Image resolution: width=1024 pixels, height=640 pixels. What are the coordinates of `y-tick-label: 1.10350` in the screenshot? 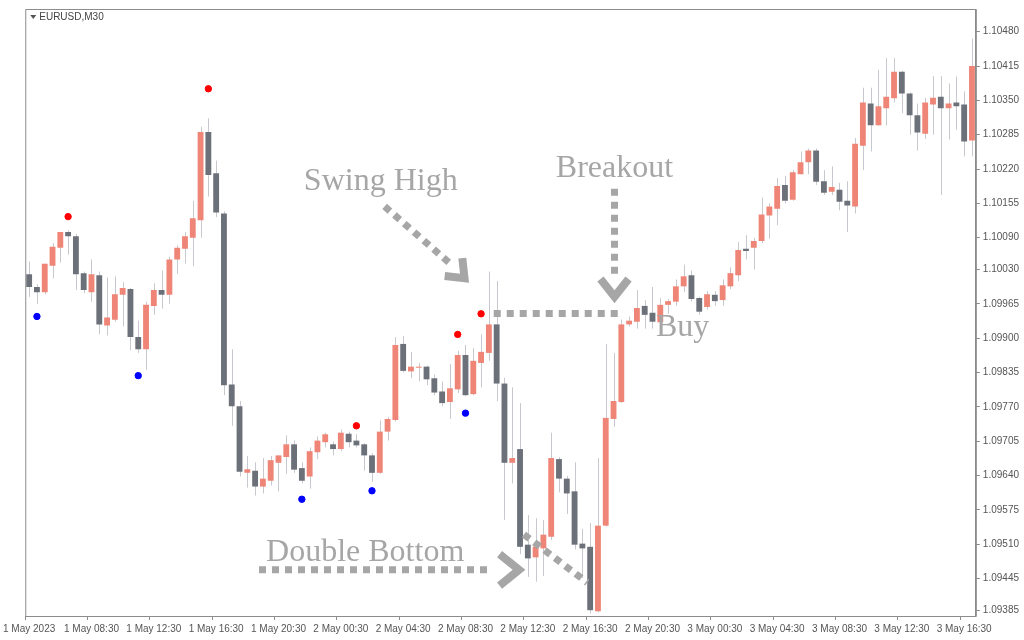 It's located at (1001, 100).